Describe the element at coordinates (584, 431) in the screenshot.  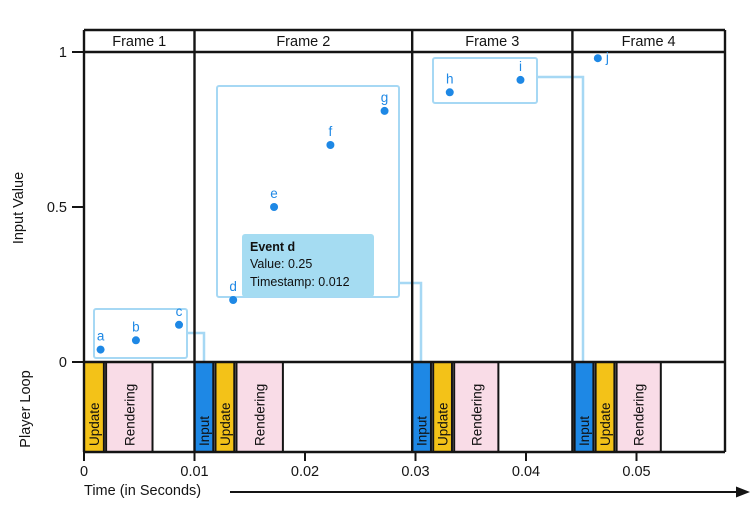
I see `loop-bar-label-input-frame-4: Input` at that location.